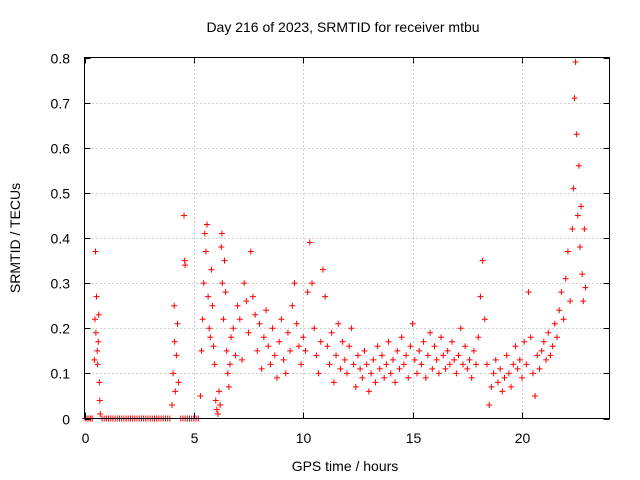 Image resolution: width=640 pixels, height=480 pixels. What do you see at coordinates (523, 438) in the screenshot?
I see `x-tick-label: 20` at bounding box center [523, 438].